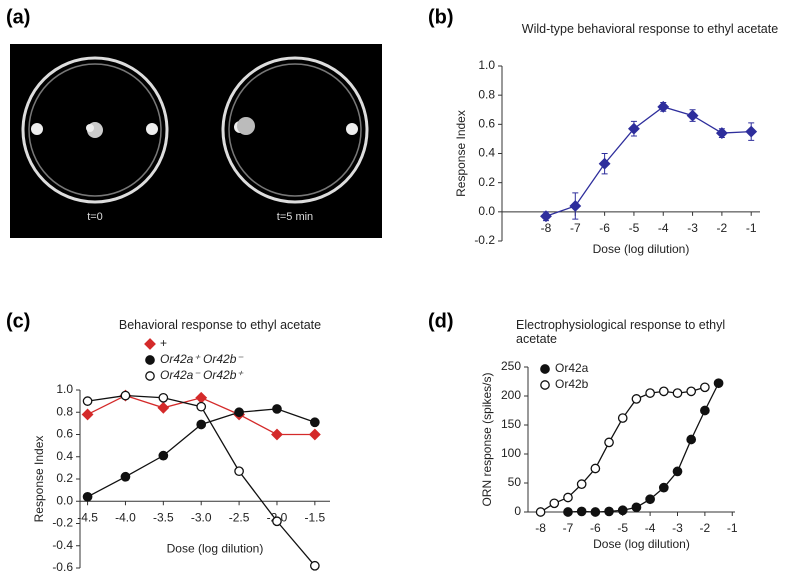 The image size is (800, 578). What do you see at coordinates (663, 228) in the screenshot?
I see `x-tick-label: -4` at bounding box center [663, 228].